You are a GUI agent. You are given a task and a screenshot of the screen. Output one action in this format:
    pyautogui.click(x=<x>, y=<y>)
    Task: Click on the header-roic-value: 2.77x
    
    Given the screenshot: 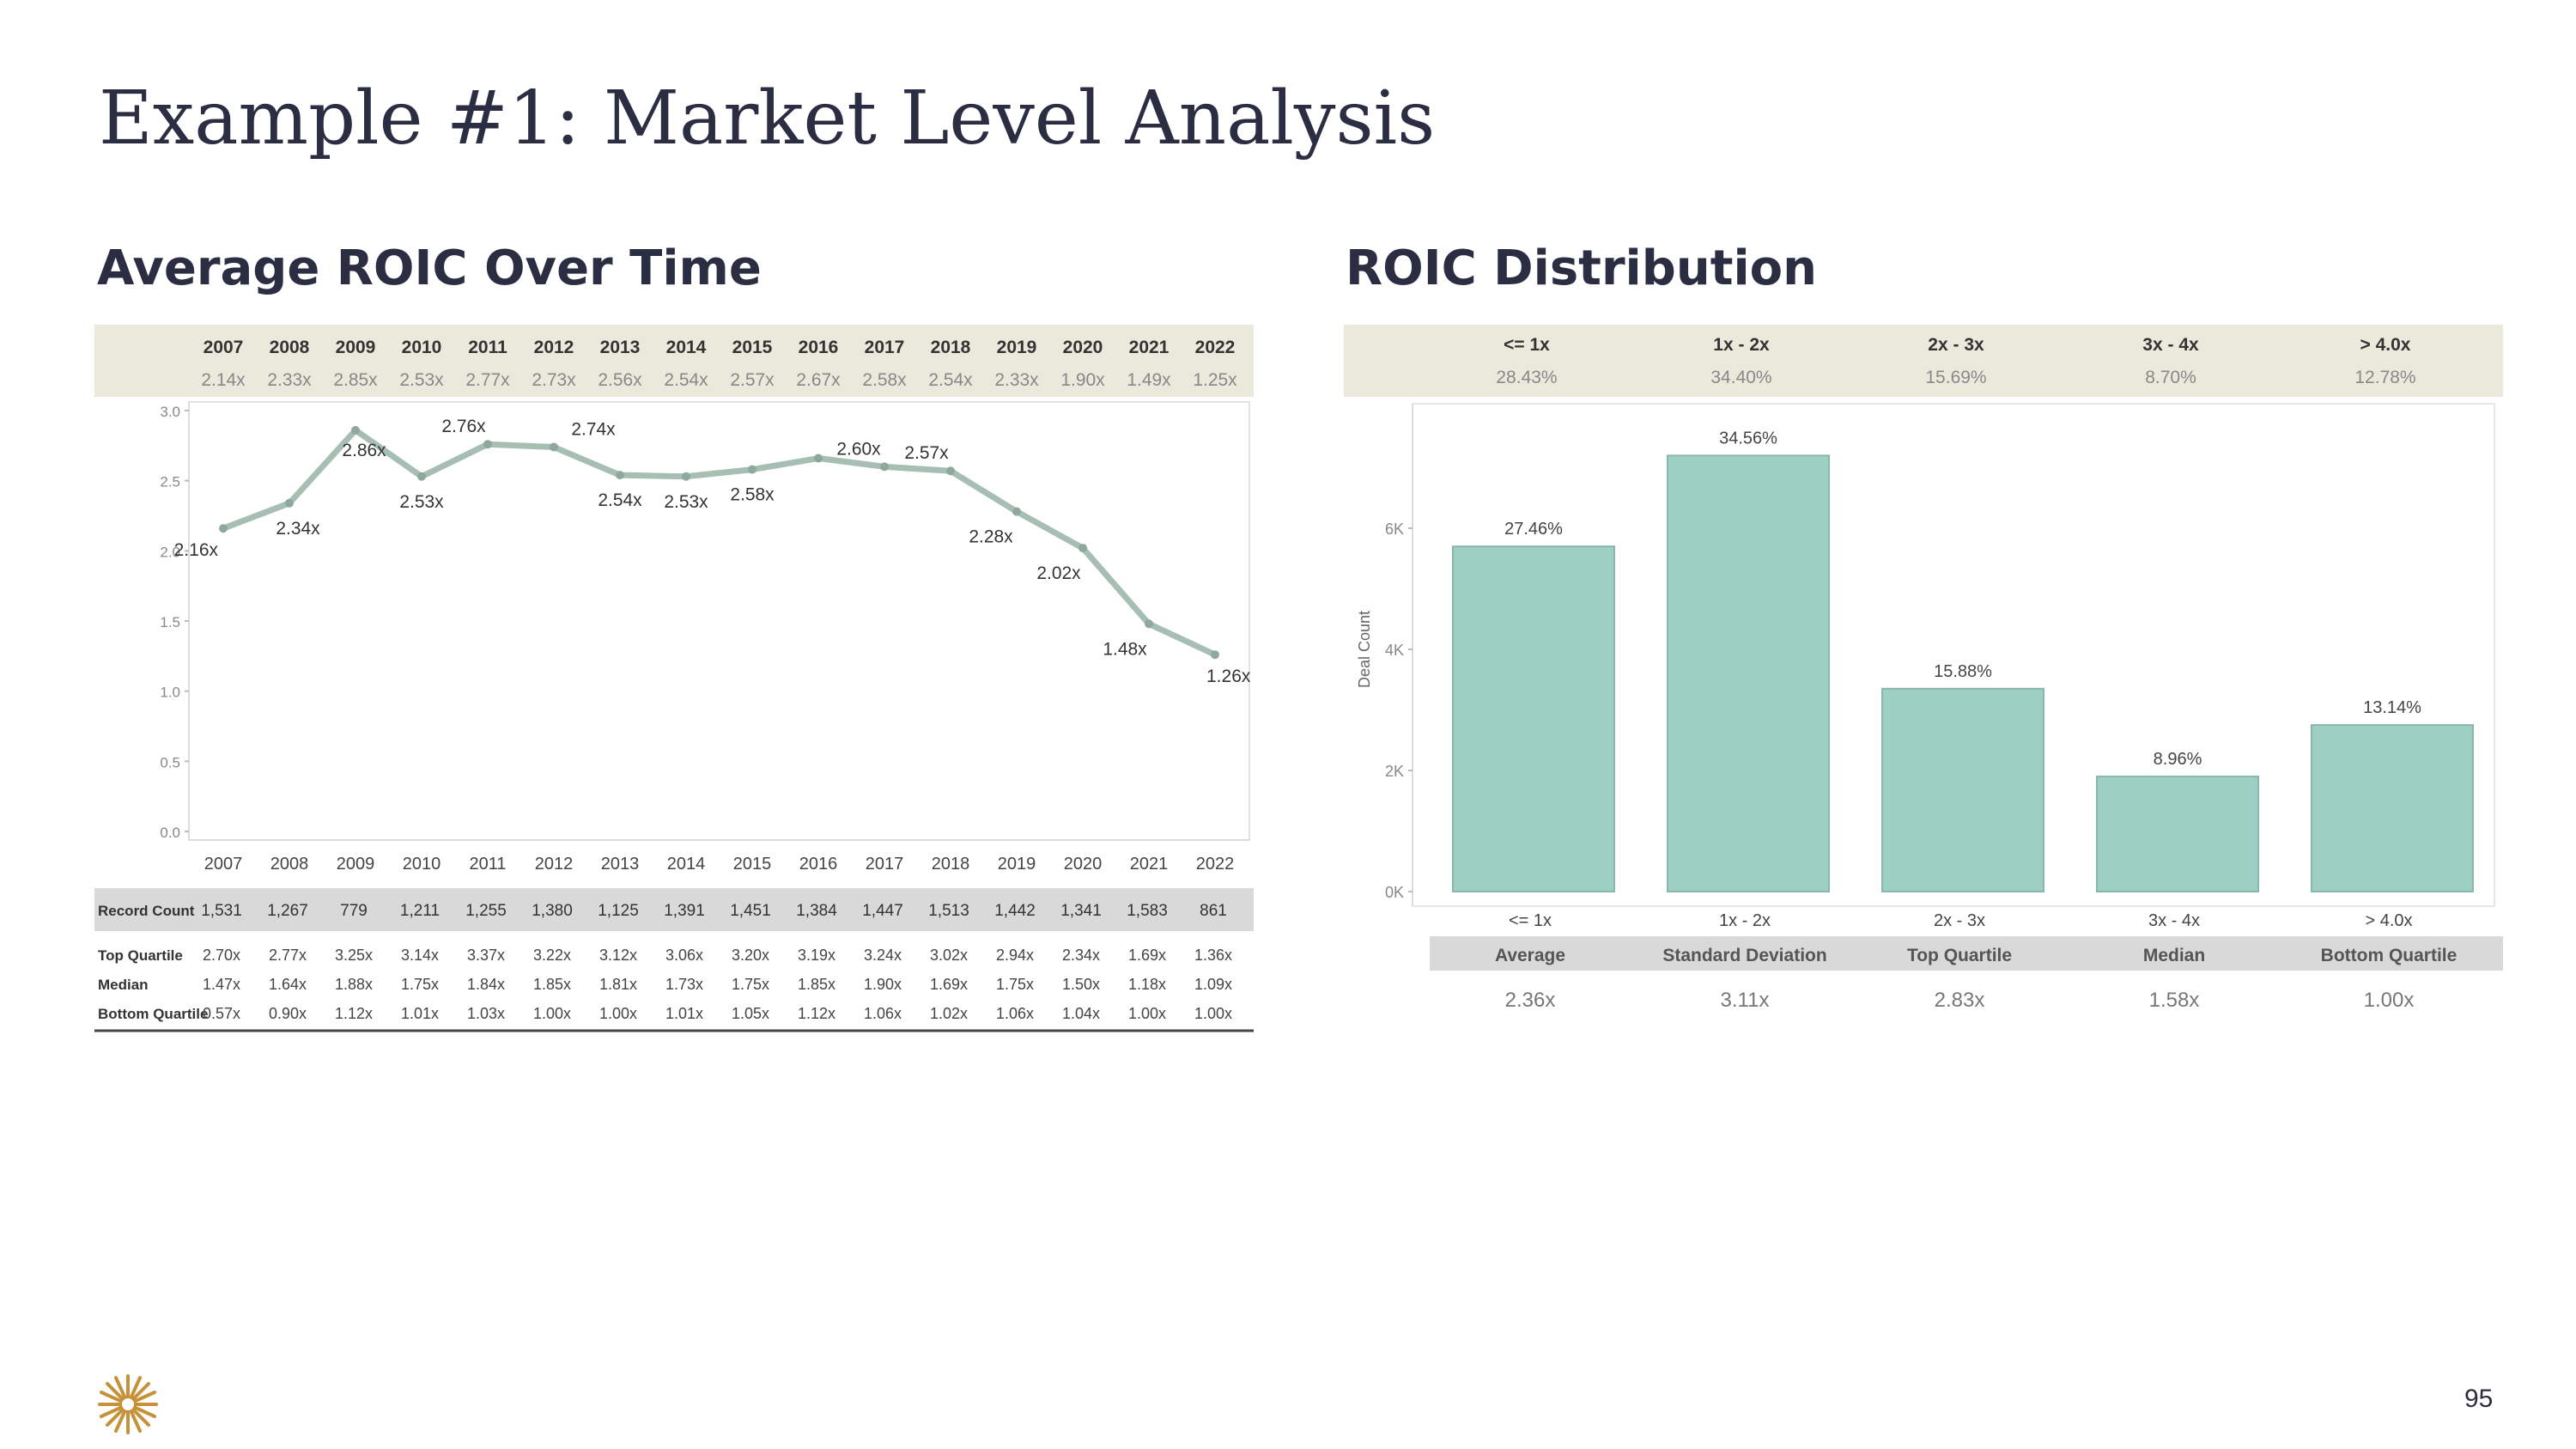 What is the action you would take?
    pyautogui.click(x=488, y=380)
    